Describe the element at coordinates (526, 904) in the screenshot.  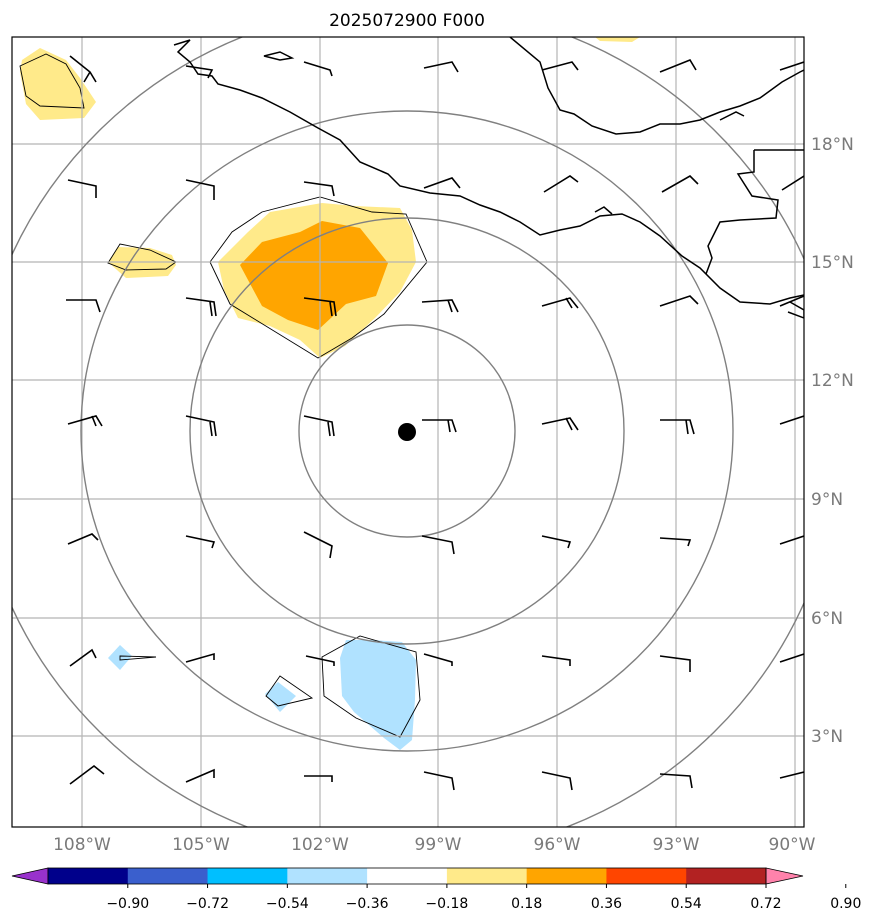
I see `colorbar-tick-label: 0.18` at that location.